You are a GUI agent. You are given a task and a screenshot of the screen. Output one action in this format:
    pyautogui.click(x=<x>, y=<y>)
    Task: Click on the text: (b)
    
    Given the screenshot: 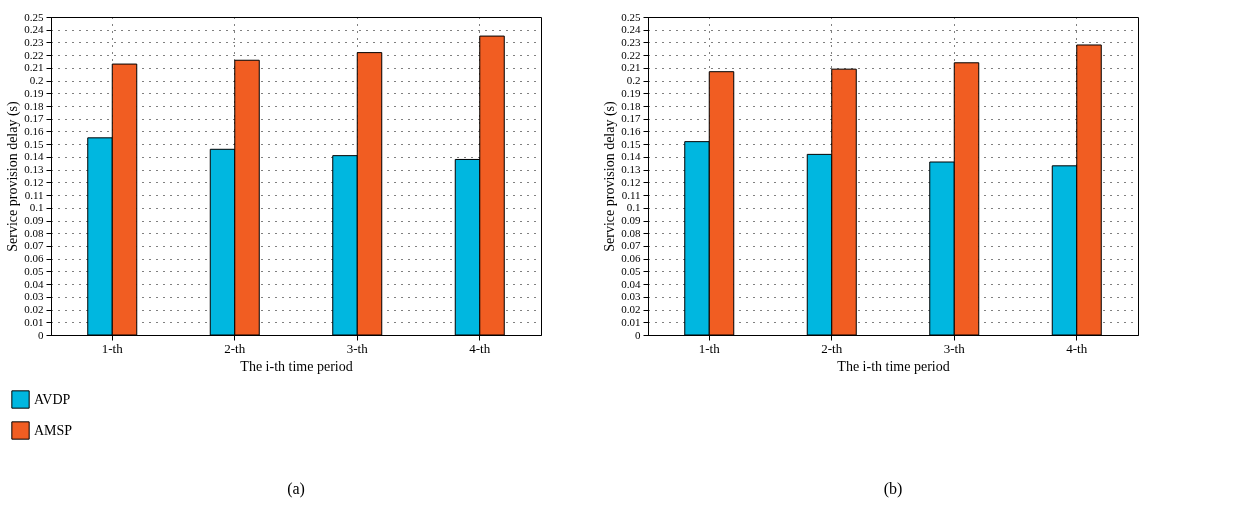 What is the action you would take?
    pyautogui.click(x=893, y=489)
    